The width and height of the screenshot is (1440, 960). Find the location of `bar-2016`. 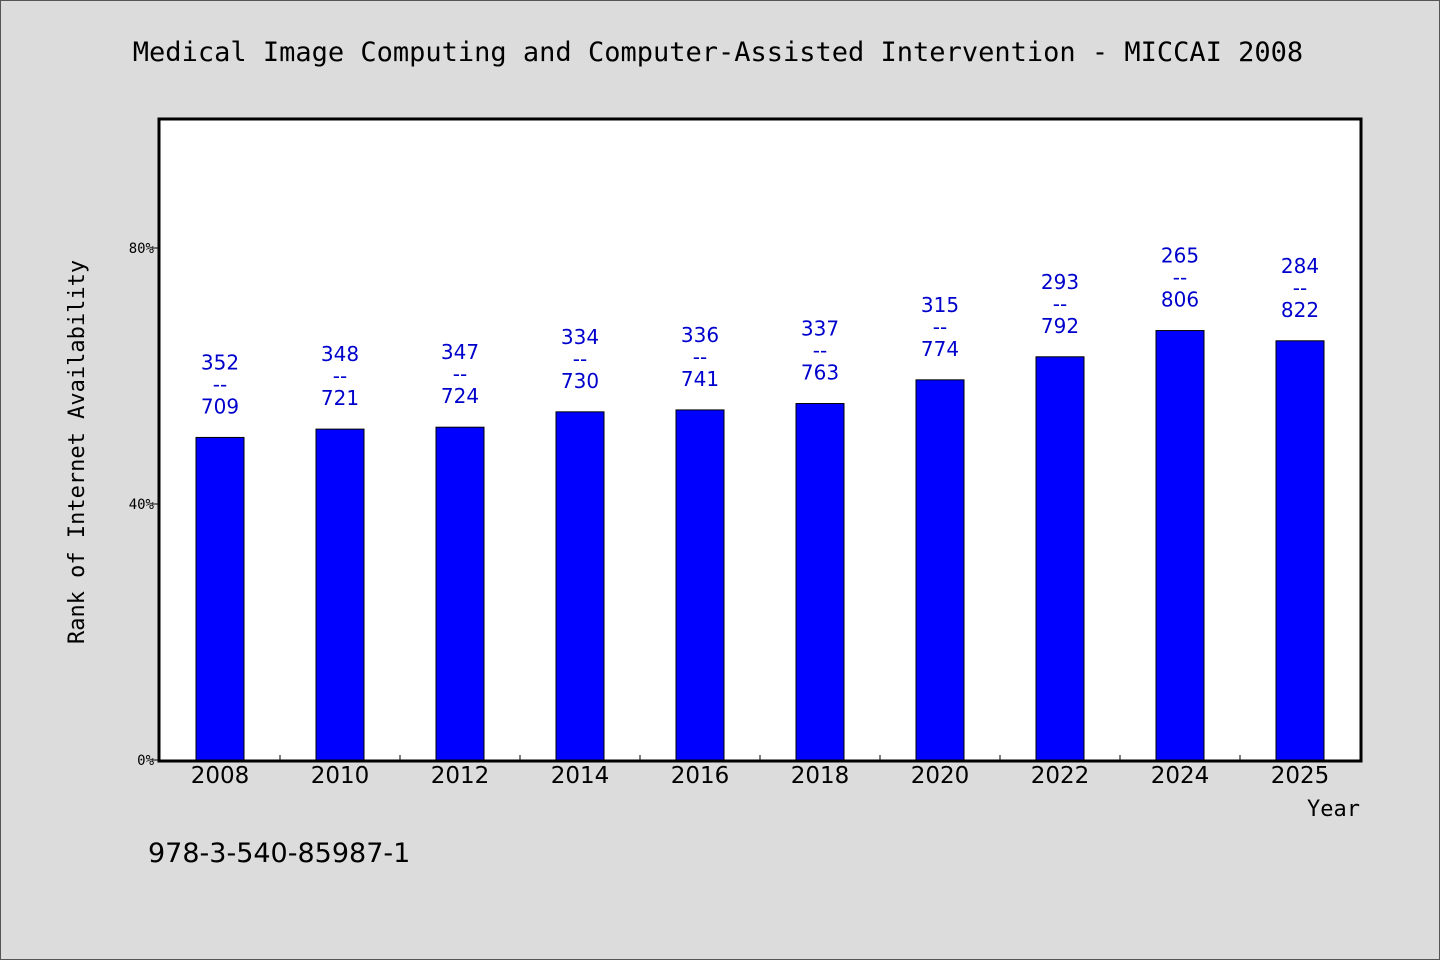

bar-2016 is located at coordinates (700, 585).